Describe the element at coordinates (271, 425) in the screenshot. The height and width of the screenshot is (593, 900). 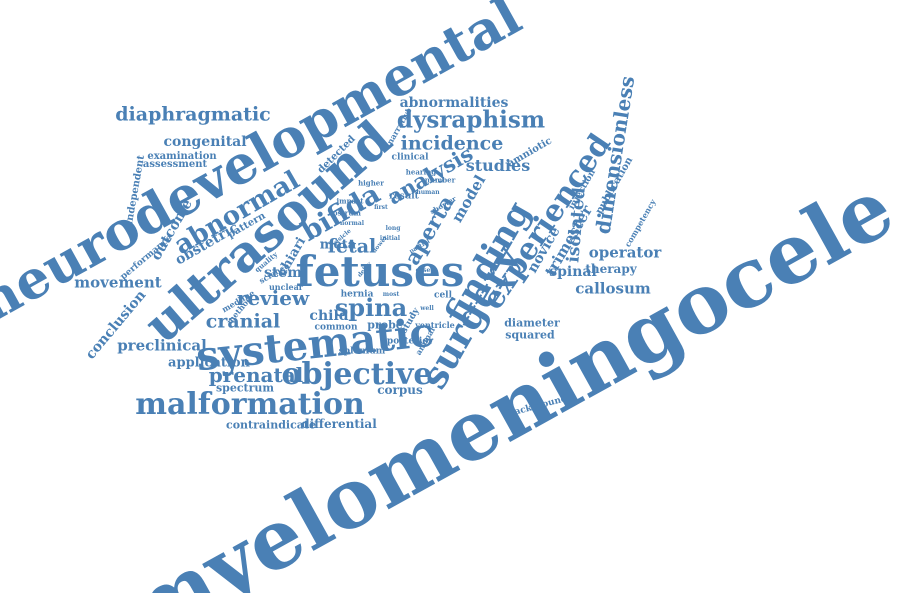
I see `word-contraindicate: contraindicate` at that location.